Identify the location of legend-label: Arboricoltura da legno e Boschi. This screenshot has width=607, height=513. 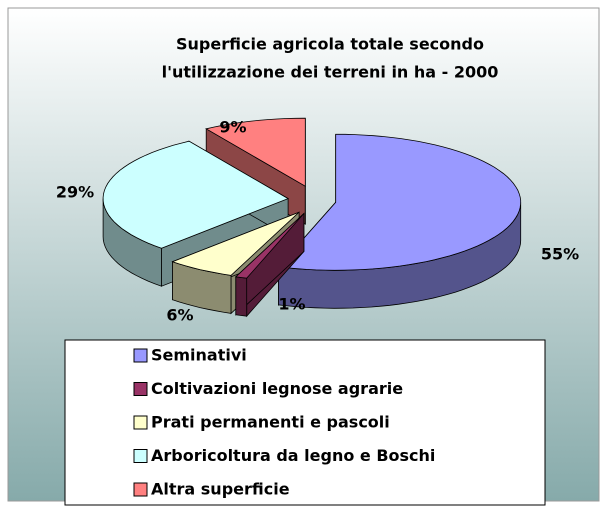
(293, 455).